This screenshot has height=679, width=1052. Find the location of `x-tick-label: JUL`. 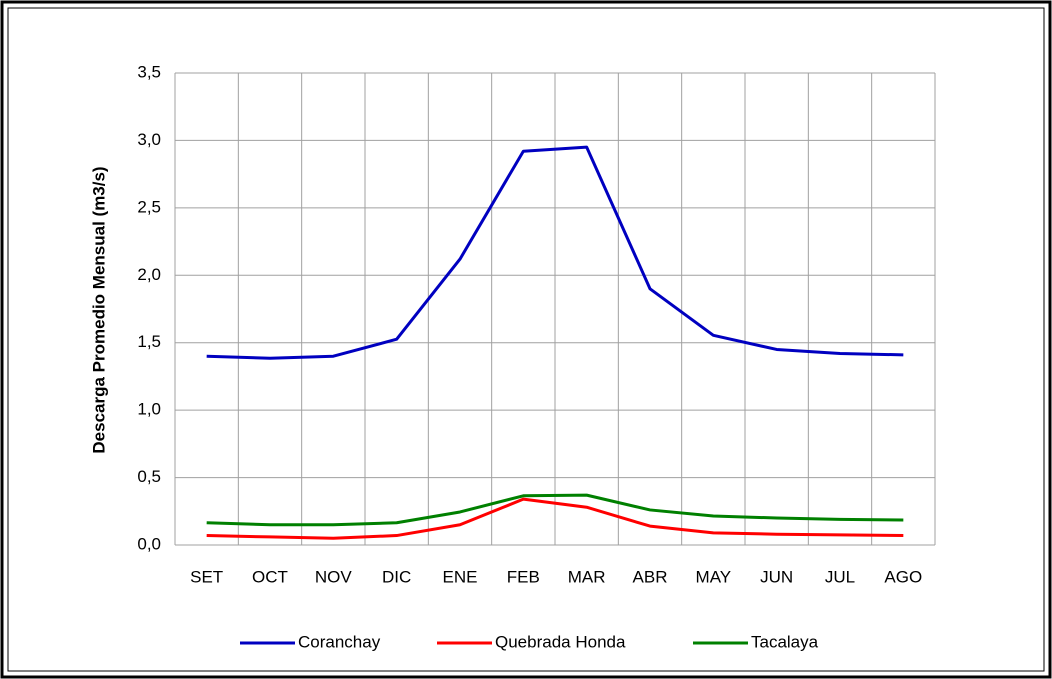

x-tick-label: JUL is located at coordinates (840, 576).